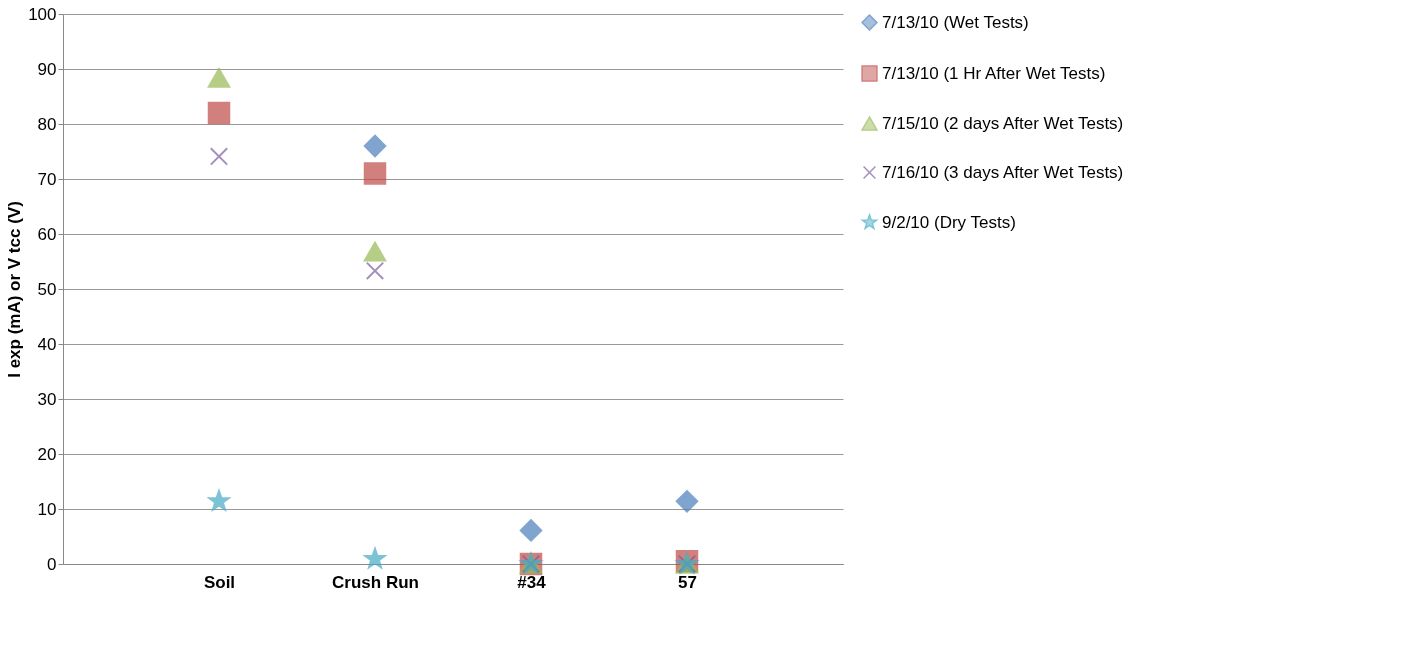 The image size is (1404, 659). Describe the element at coordinates (52, 564) in the screenshot. I see `y-tick-label: 0` at that location.